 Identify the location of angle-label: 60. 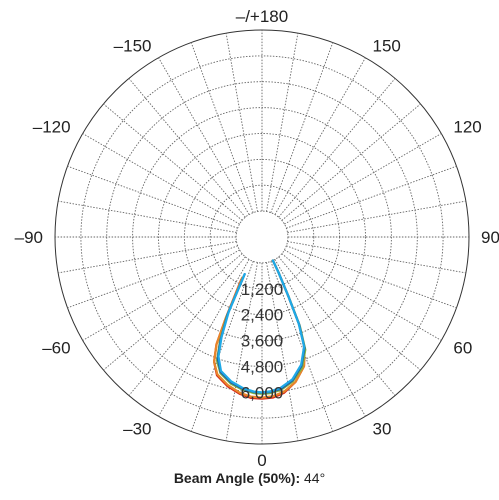
(462, 348).